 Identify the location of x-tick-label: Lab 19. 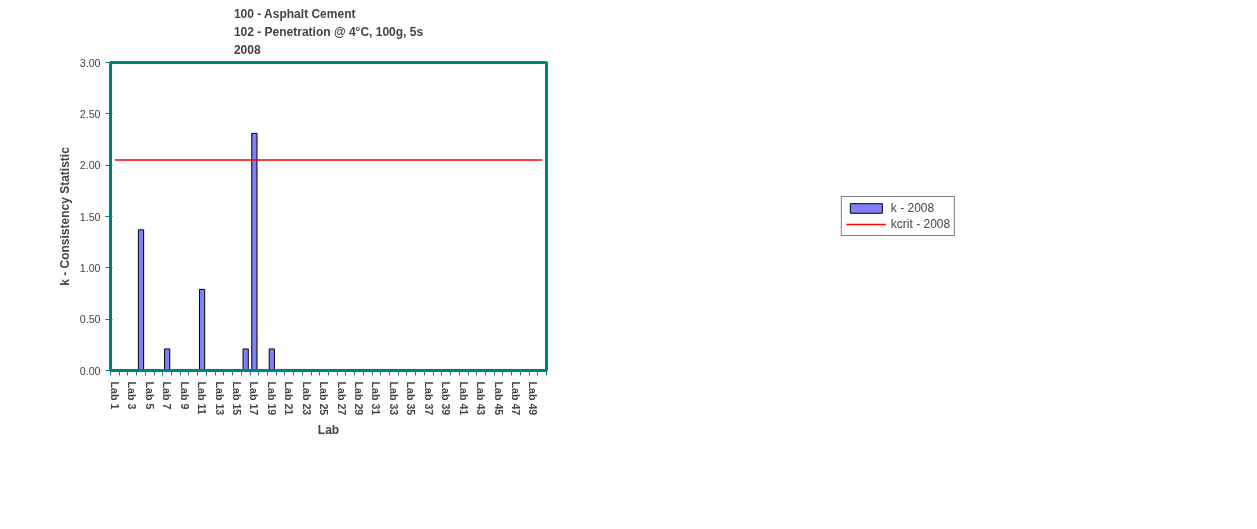
(271, 398).